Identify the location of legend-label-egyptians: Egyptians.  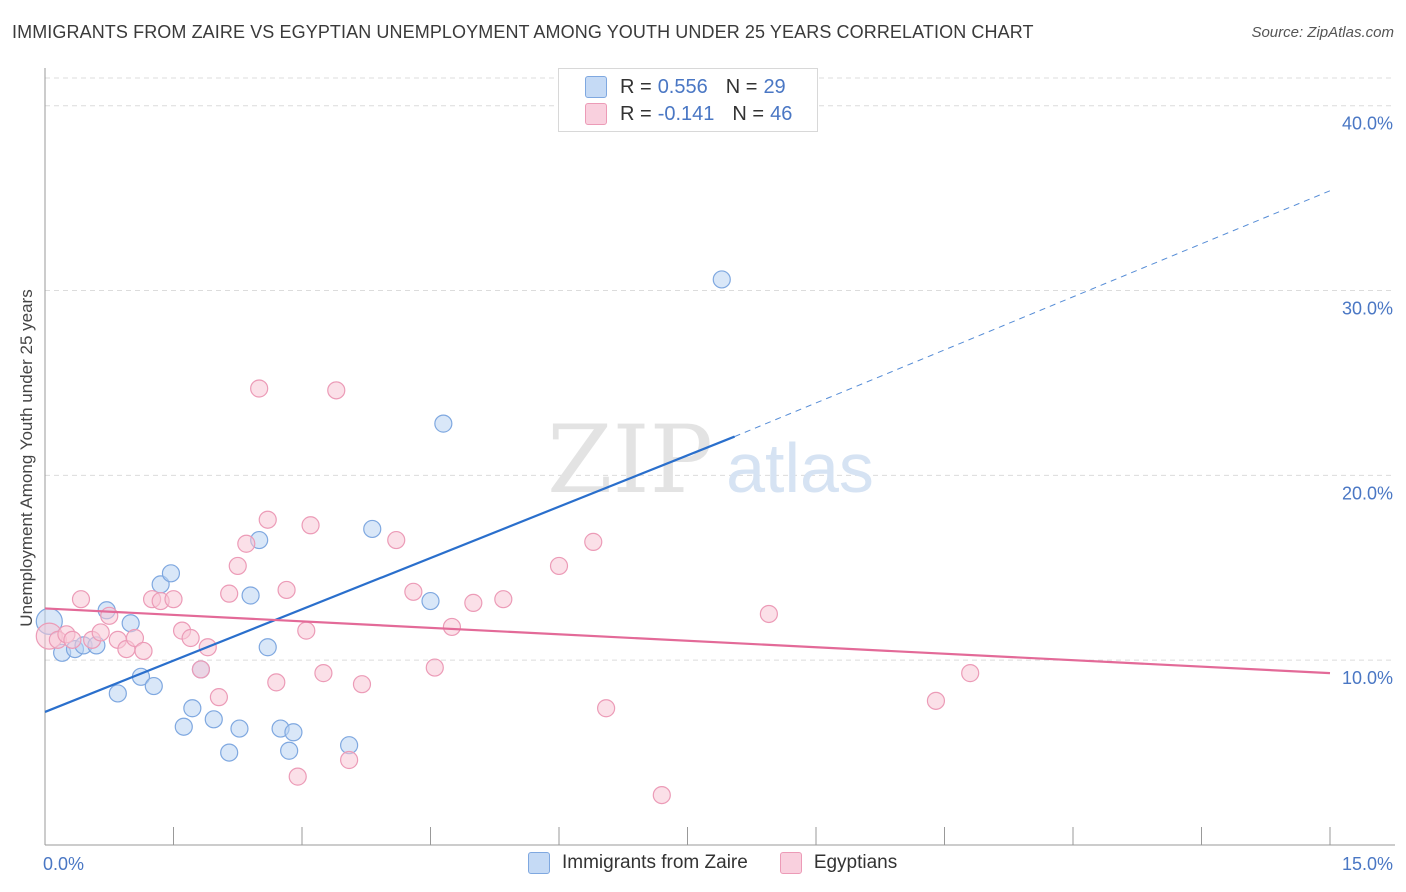
(855, 862).